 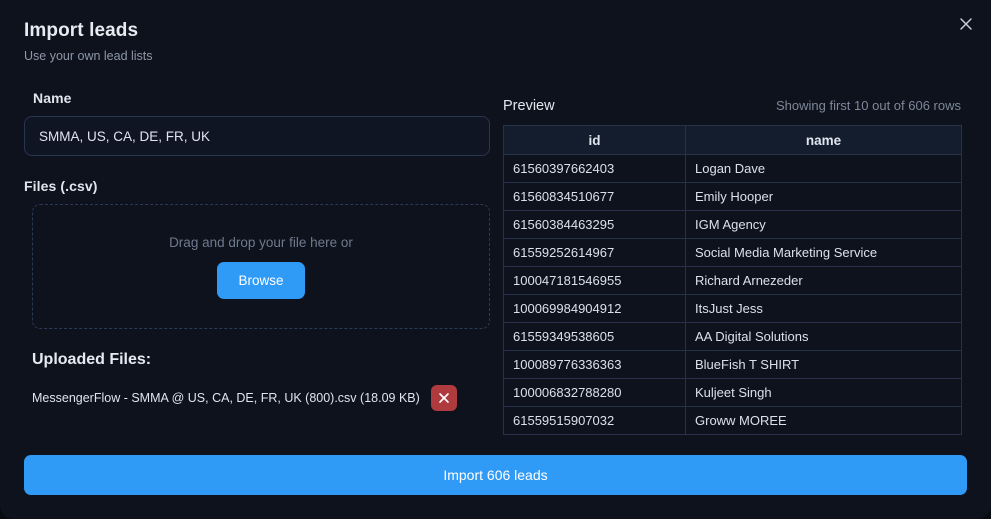 I want to click on table-header-row: id name, so click(x=732, y=140).